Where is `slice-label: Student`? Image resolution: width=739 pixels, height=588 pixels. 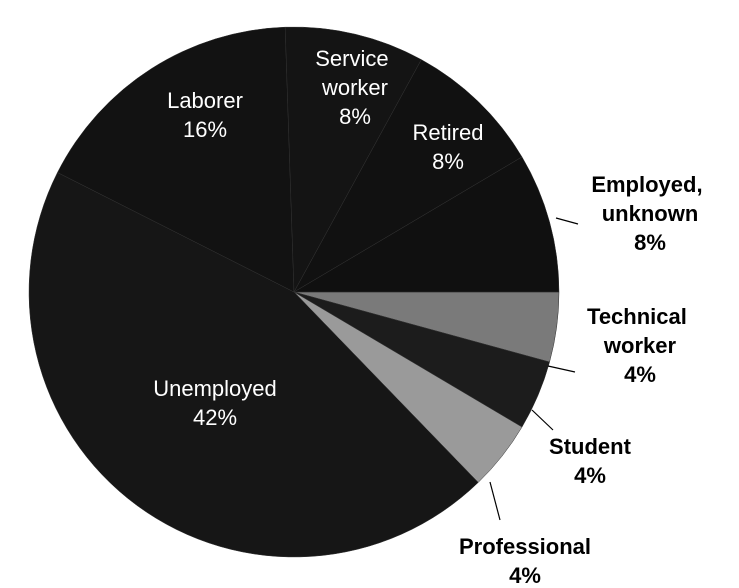 slice-label: Student is located at coordinates (590, 446).